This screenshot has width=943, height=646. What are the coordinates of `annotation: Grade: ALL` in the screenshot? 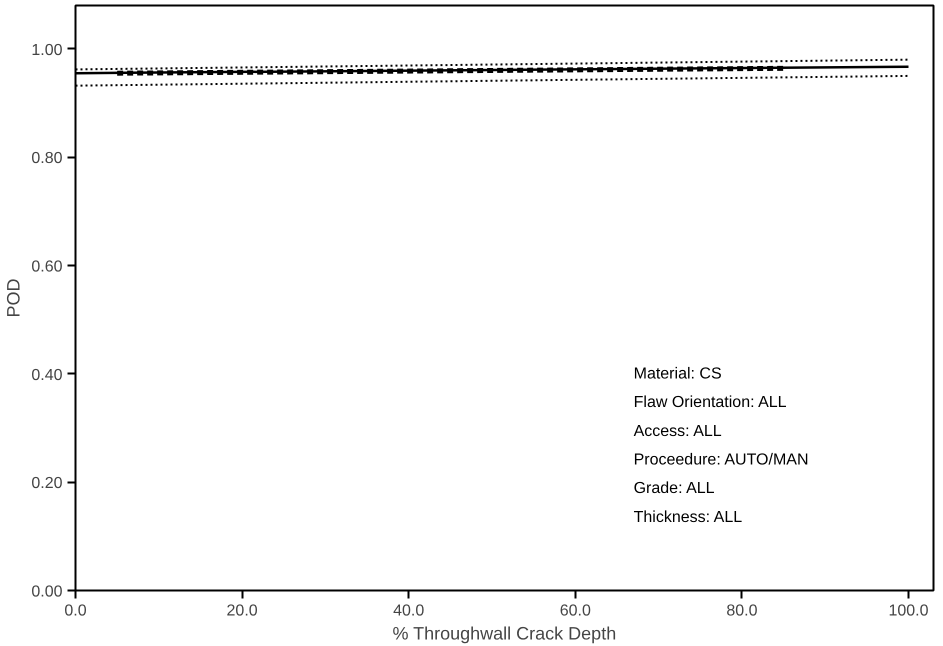 It's located at (674, 489).